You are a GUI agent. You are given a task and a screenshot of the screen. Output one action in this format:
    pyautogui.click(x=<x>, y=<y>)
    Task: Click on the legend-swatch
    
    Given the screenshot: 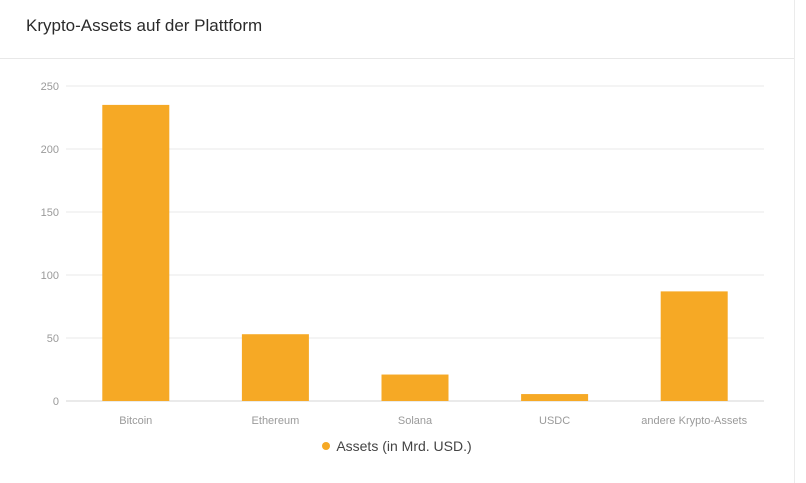 What is the action you would take?
    pyautogui.click(x=326, y=446)
    